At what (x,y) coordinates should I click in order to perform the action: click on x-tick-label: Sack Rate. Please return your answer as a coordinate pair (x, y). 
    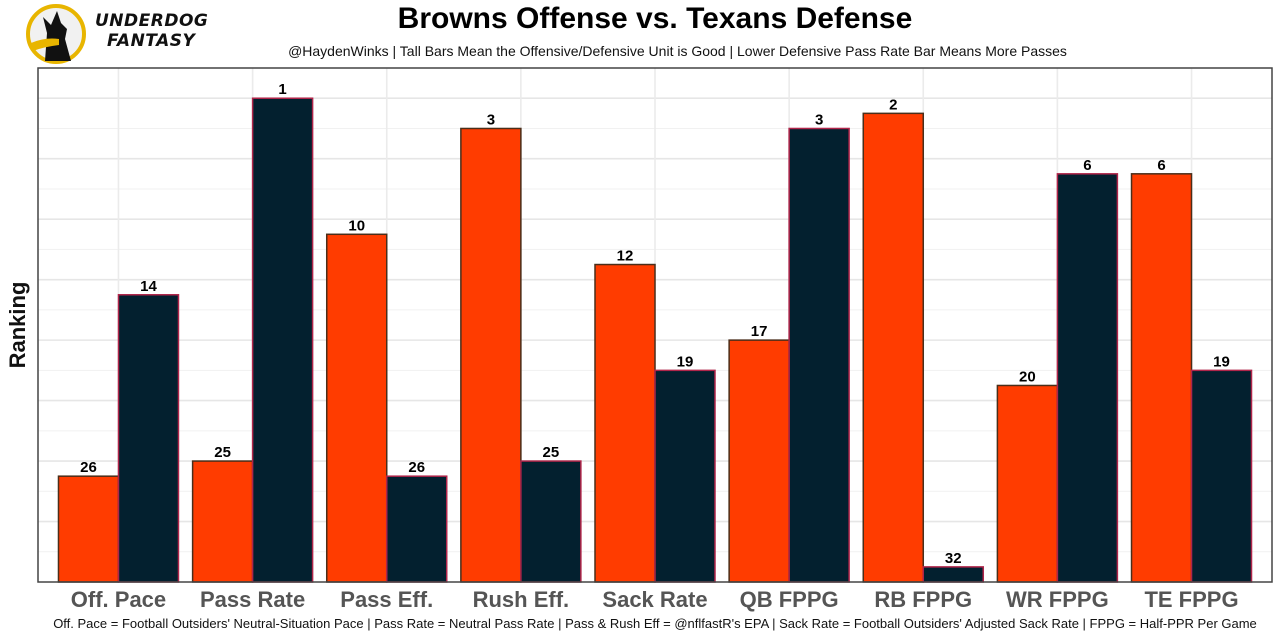
    Looking at the image, I should click on (654, 599).